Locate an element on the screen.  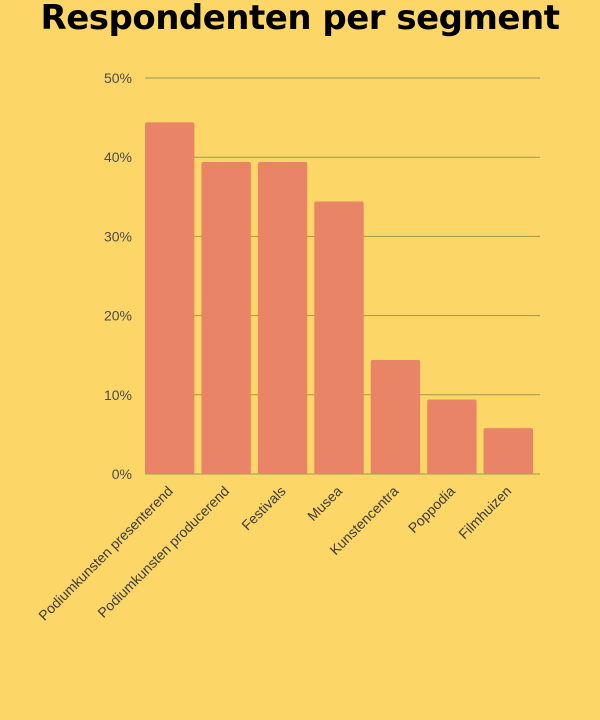
y-tick-label: 0% is located at coordinates (122, 474).